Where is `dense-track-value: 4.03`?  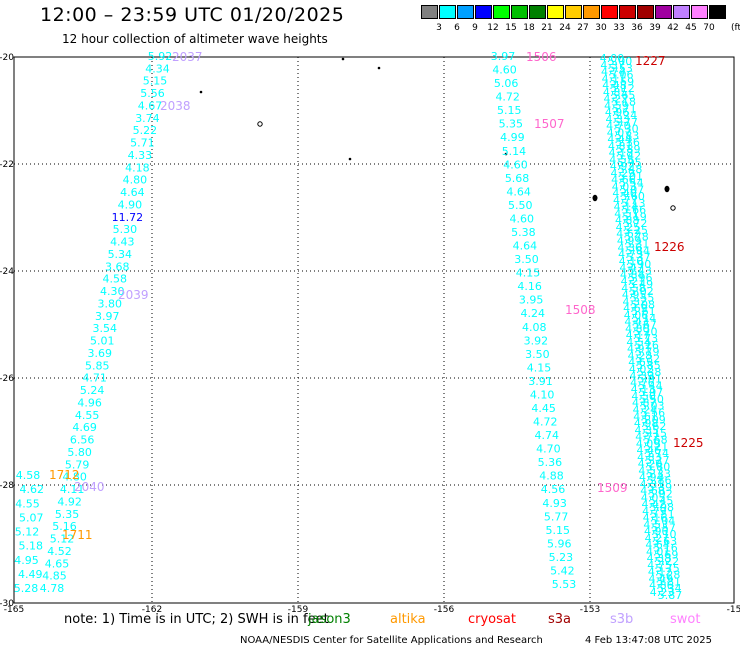
dense-track-value: 4.03 is located at coordinates (624, 186).